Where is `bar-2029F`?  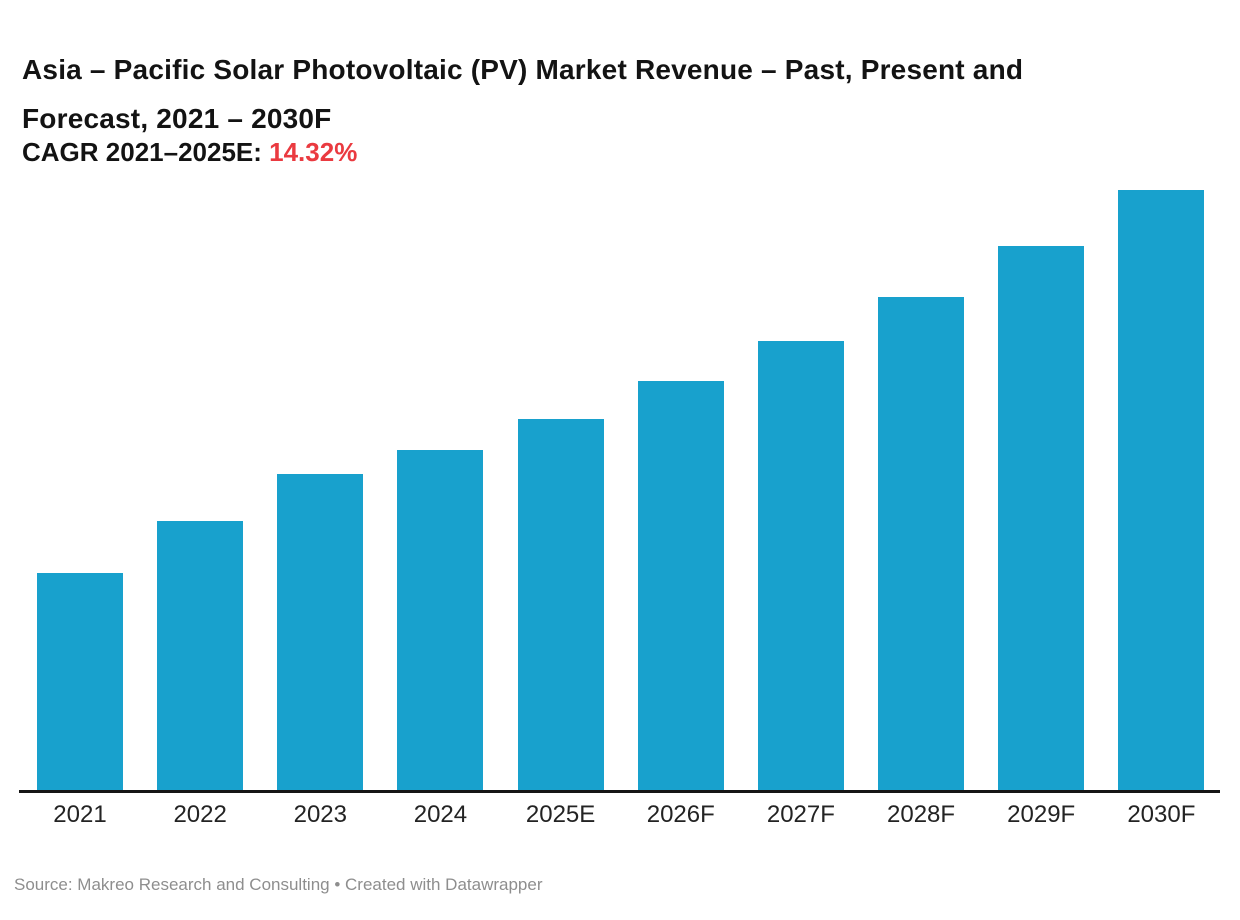
bar-2029F is located at coordinates (1041, 518).